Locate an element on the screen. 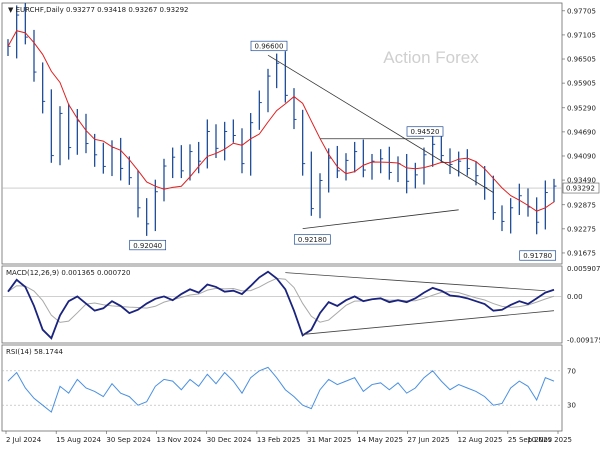 Image resolution: width=600 pixels, height=450 pixels. macd-y-tick-label: -0.009175 is located at coordinates (583, 341).